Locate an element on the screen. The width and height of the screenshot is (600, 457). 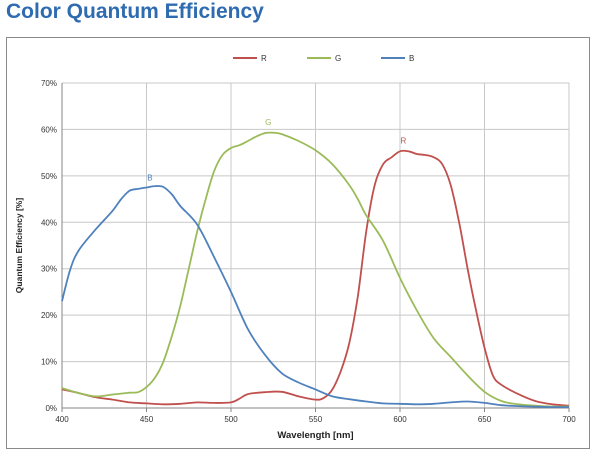
y-tick-label: 70% is located at coordinates (49, 83).